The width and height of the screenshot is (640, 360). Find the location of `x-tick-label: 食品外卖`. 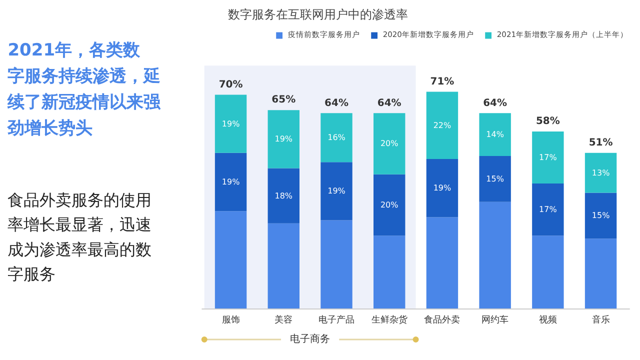

x-tick-label: 食品外卖 is located at coordinates (442, 320).